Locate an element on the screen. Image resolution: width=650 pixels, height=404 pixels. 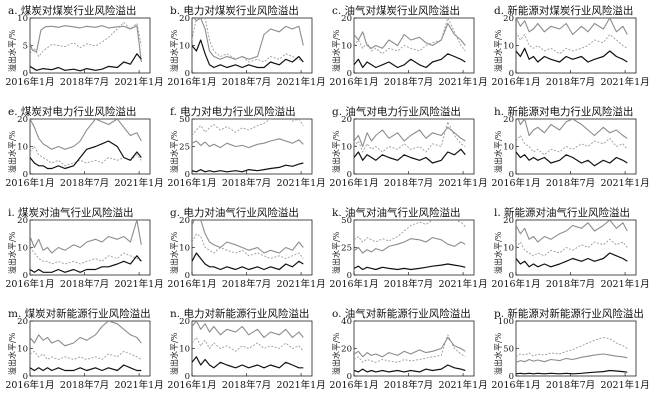
chart-title: p. 新能源对新能源行业风险溢出 is located at coordinates (569, 314).